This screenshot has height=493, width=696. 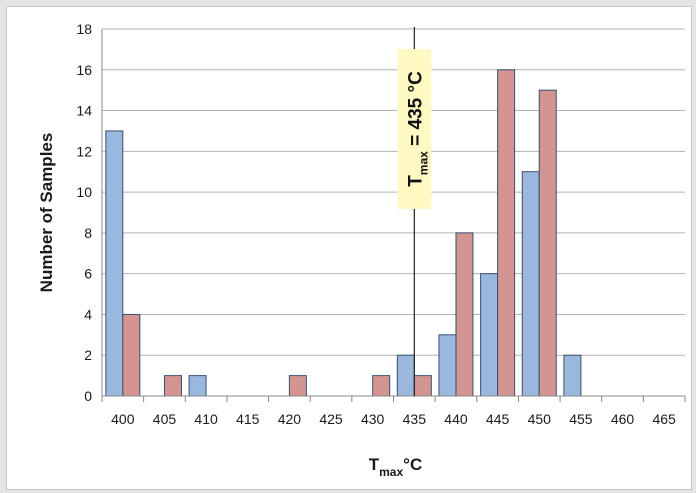 What do you see at coordinates (664, 419) in the screenshot?
I see `x-tick-label: 465` at bounding box center [664, 419].